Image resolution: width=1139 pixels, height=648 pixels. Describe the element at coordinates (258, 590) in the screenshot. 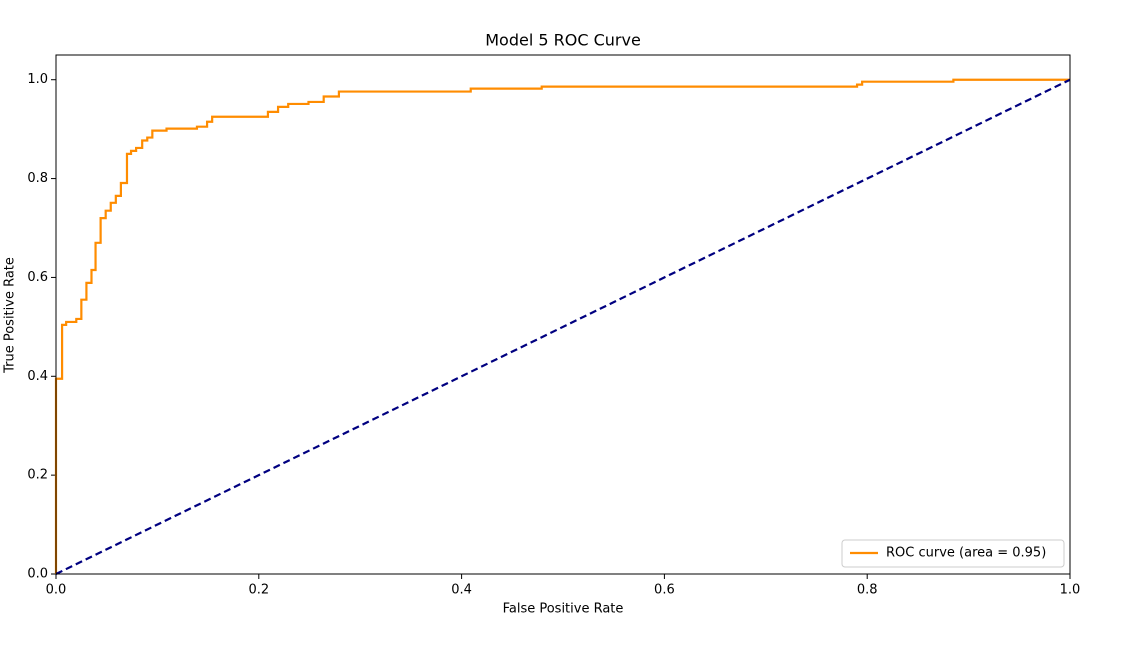

I see `x-tick-label: 0.2` at that location.